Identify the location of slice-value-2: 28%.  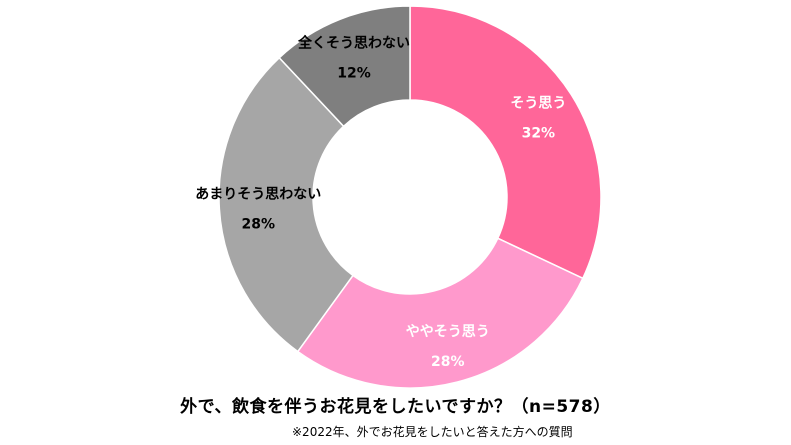
(259, 225).